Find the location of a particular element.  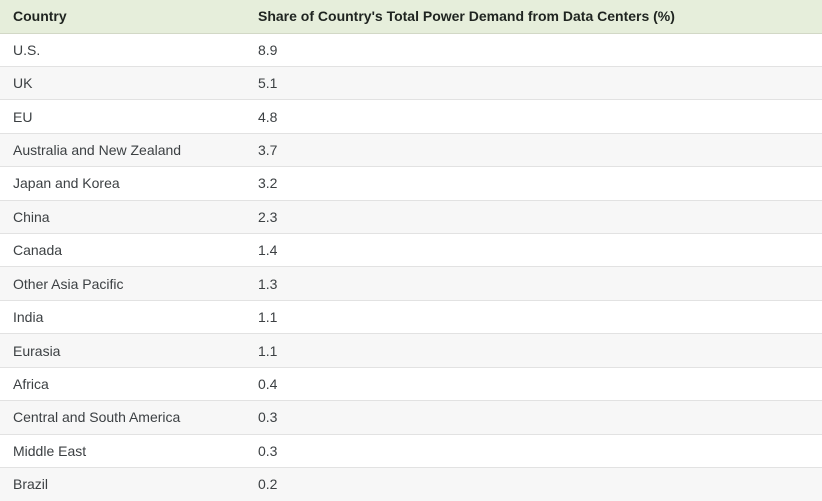

country-cell: Central and South America is located at coordinates (122, 417).